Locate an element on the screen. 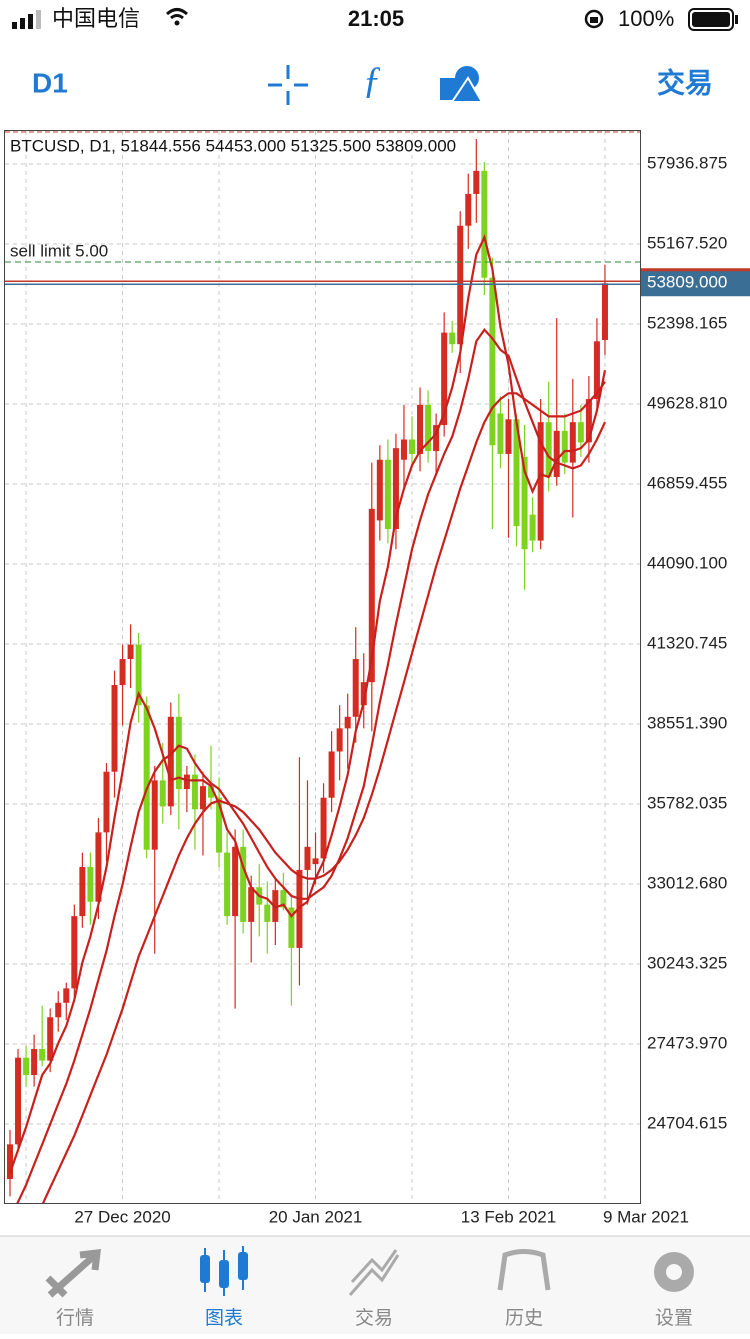  y-tick-label: 30243.325 is located at coordinates (687, 962).